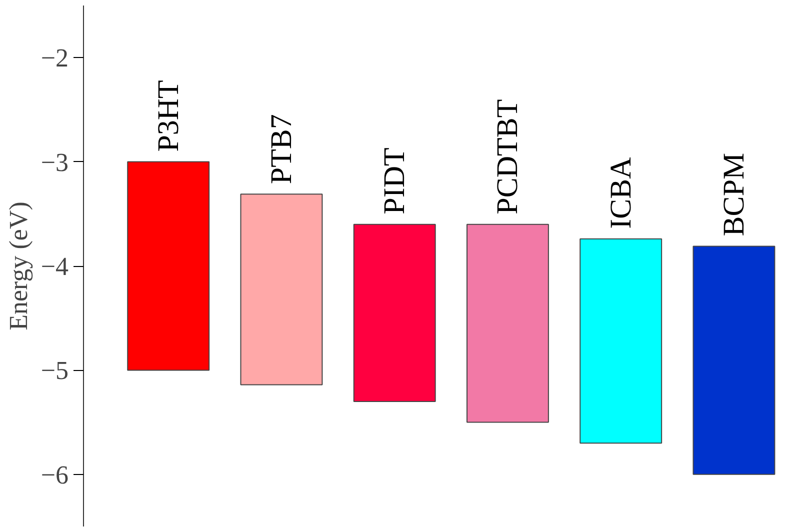  What do you see at coordinates (507, 156) in the screenshot?
I see `x-tick-label: PCDTBT` at bounding box center [507, 156].